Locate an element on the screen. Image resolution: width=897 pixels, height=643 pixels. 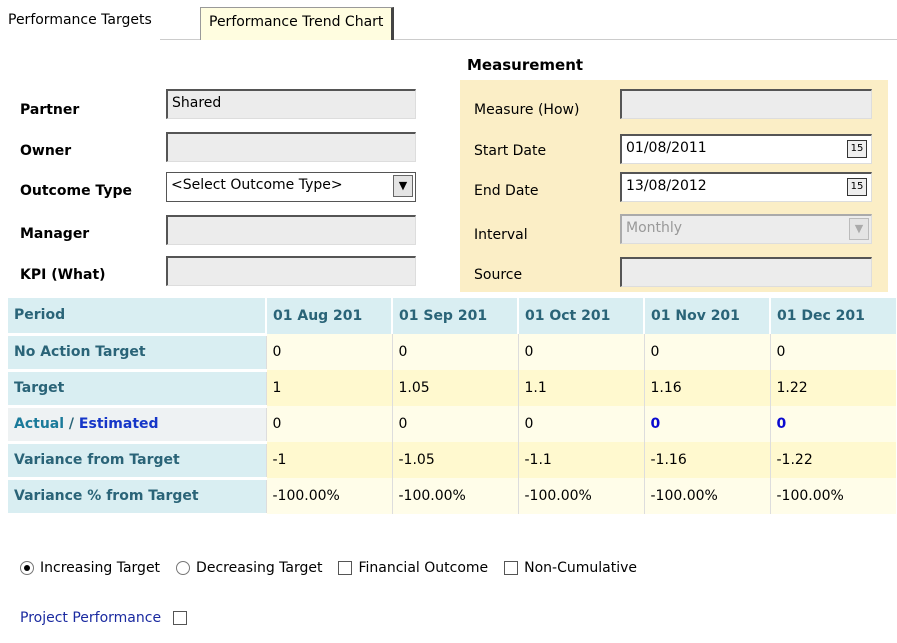
grid-cell: -1.05 is located at coordinates (454, 460).